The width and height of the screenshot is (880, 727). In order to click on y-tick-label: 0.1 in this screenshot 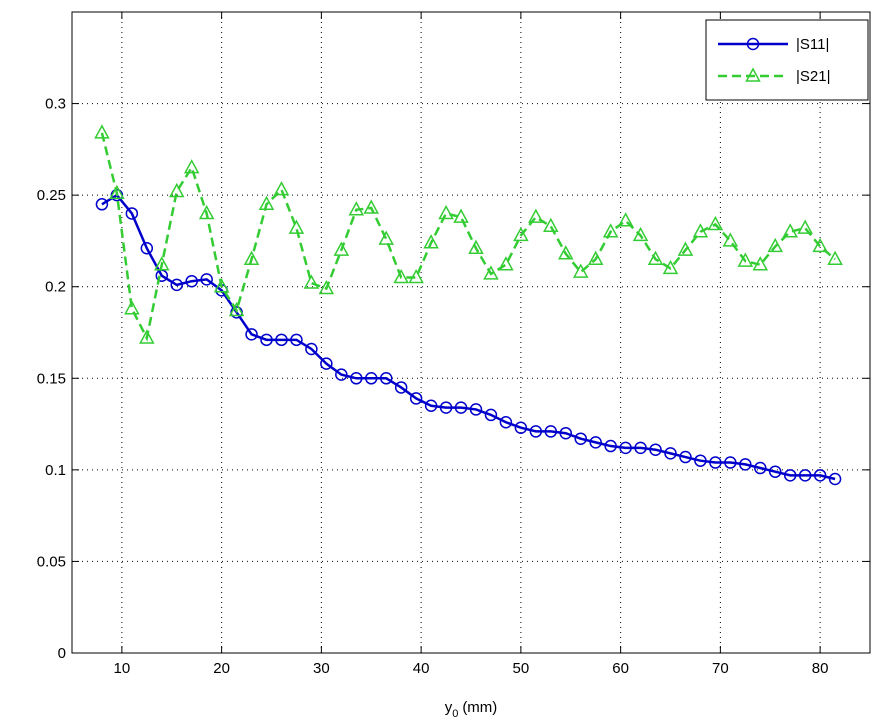, I will do `click(55, 470)`.